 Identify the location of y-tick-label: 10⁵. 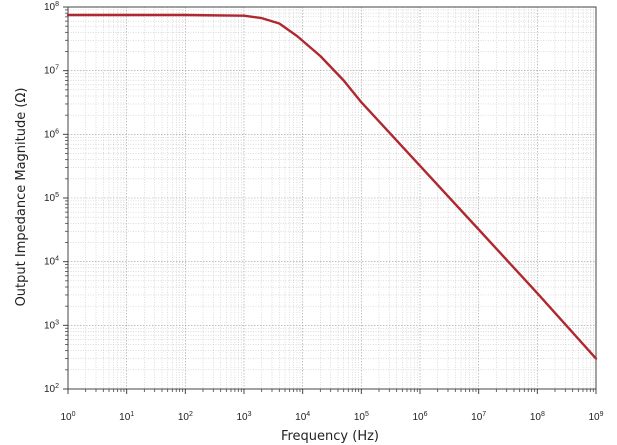
(51, 198).